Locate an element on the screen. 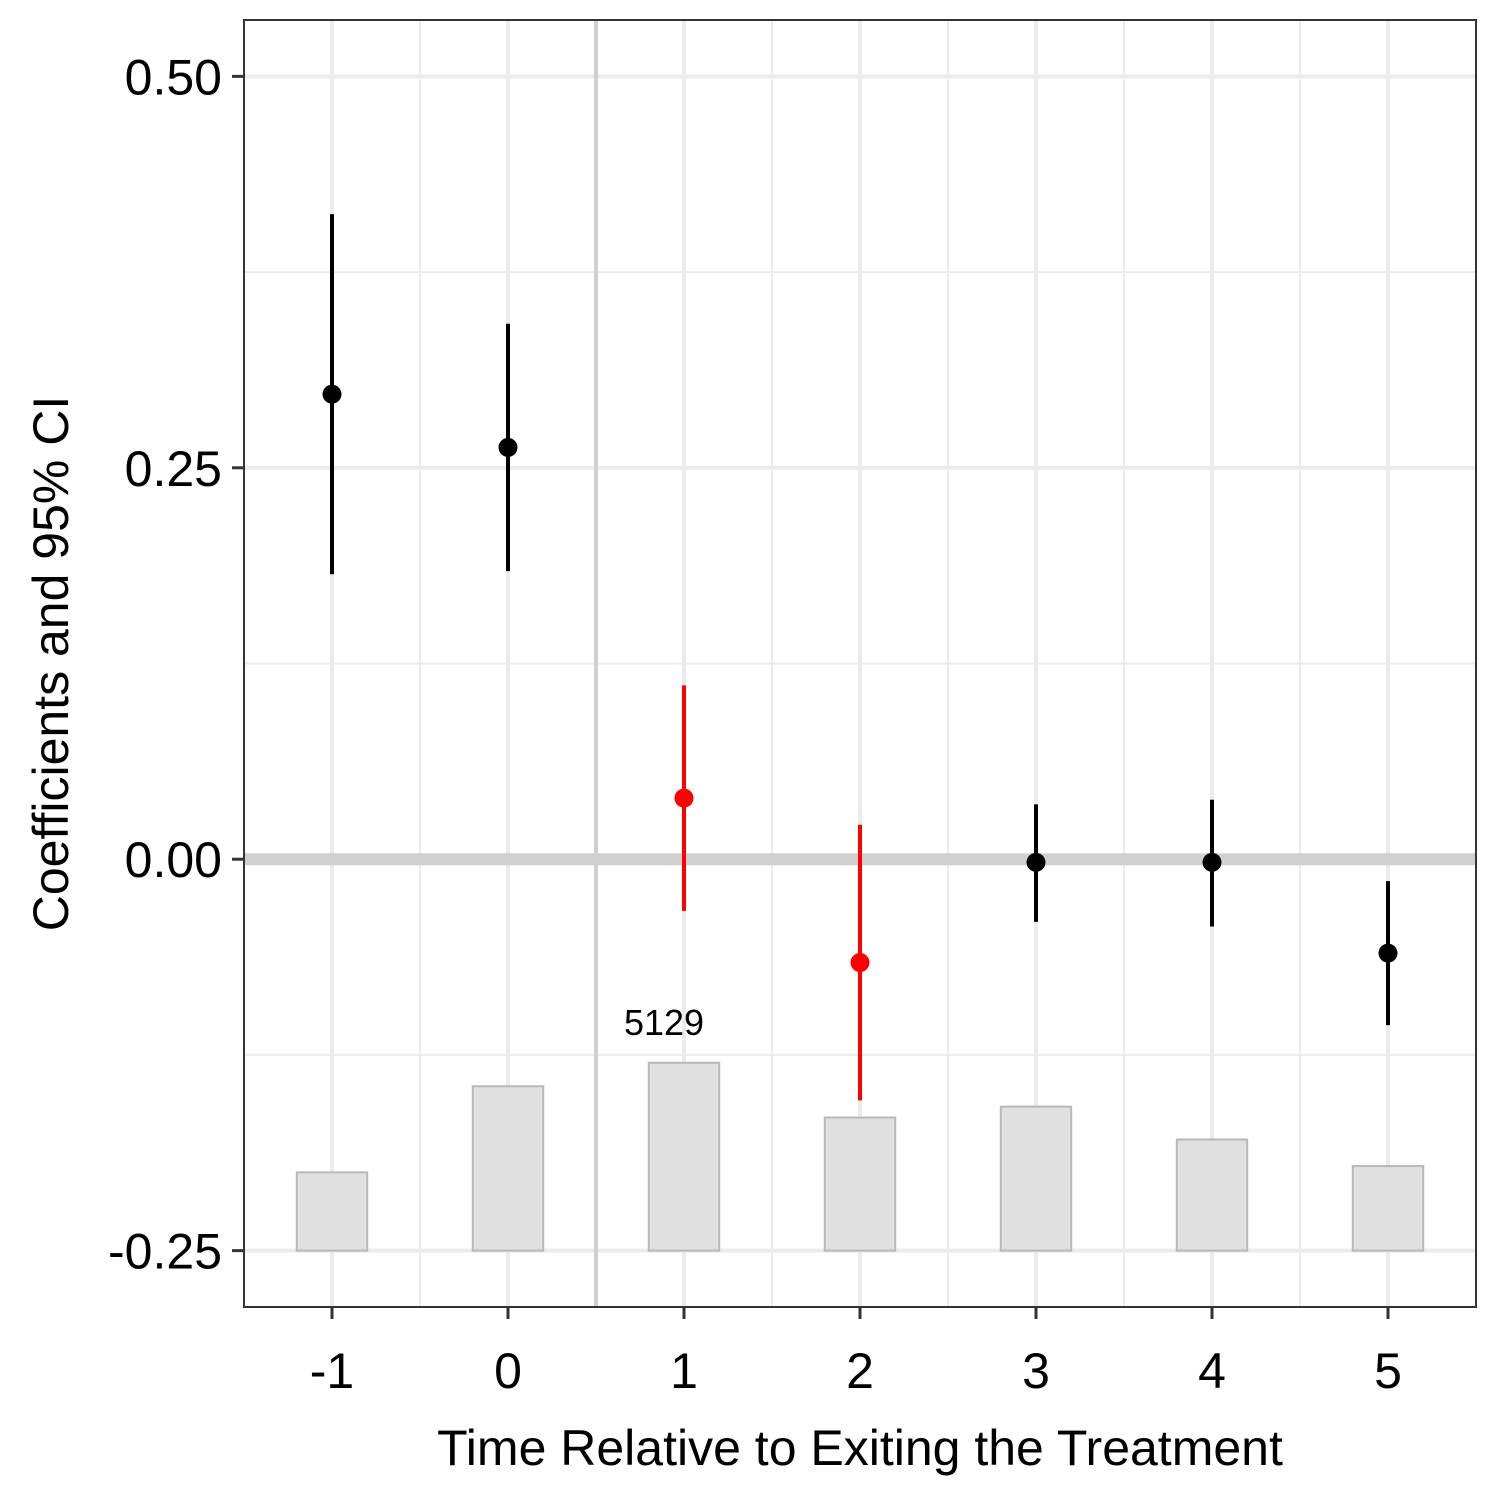  x-tick-label: 1 is located at coordinates (684, 1371).